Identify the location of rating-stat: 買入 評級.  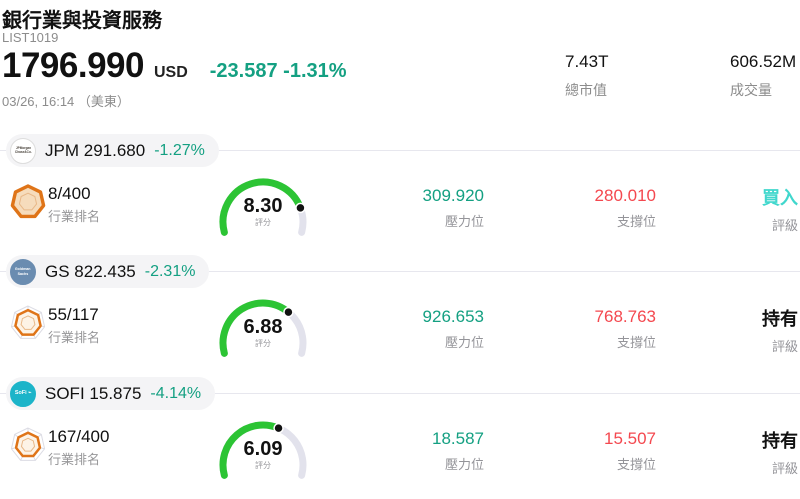
(728, 209).